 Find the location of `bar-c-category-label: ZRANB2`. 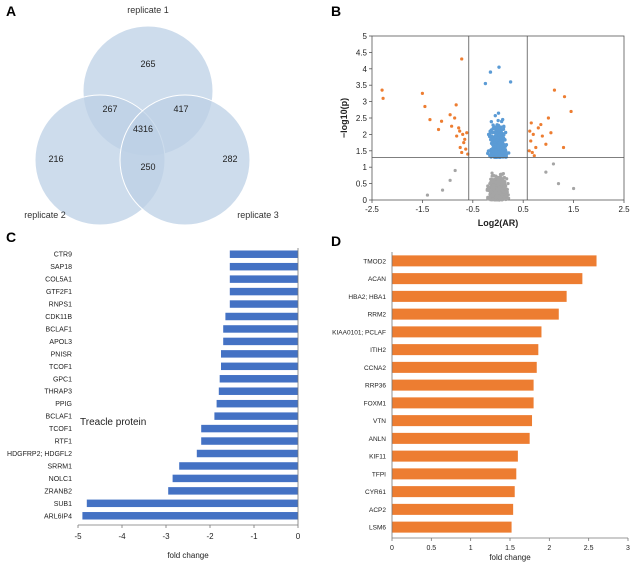

bar-c-category-label: ZRANB2 is located at coordinates (58, 491).